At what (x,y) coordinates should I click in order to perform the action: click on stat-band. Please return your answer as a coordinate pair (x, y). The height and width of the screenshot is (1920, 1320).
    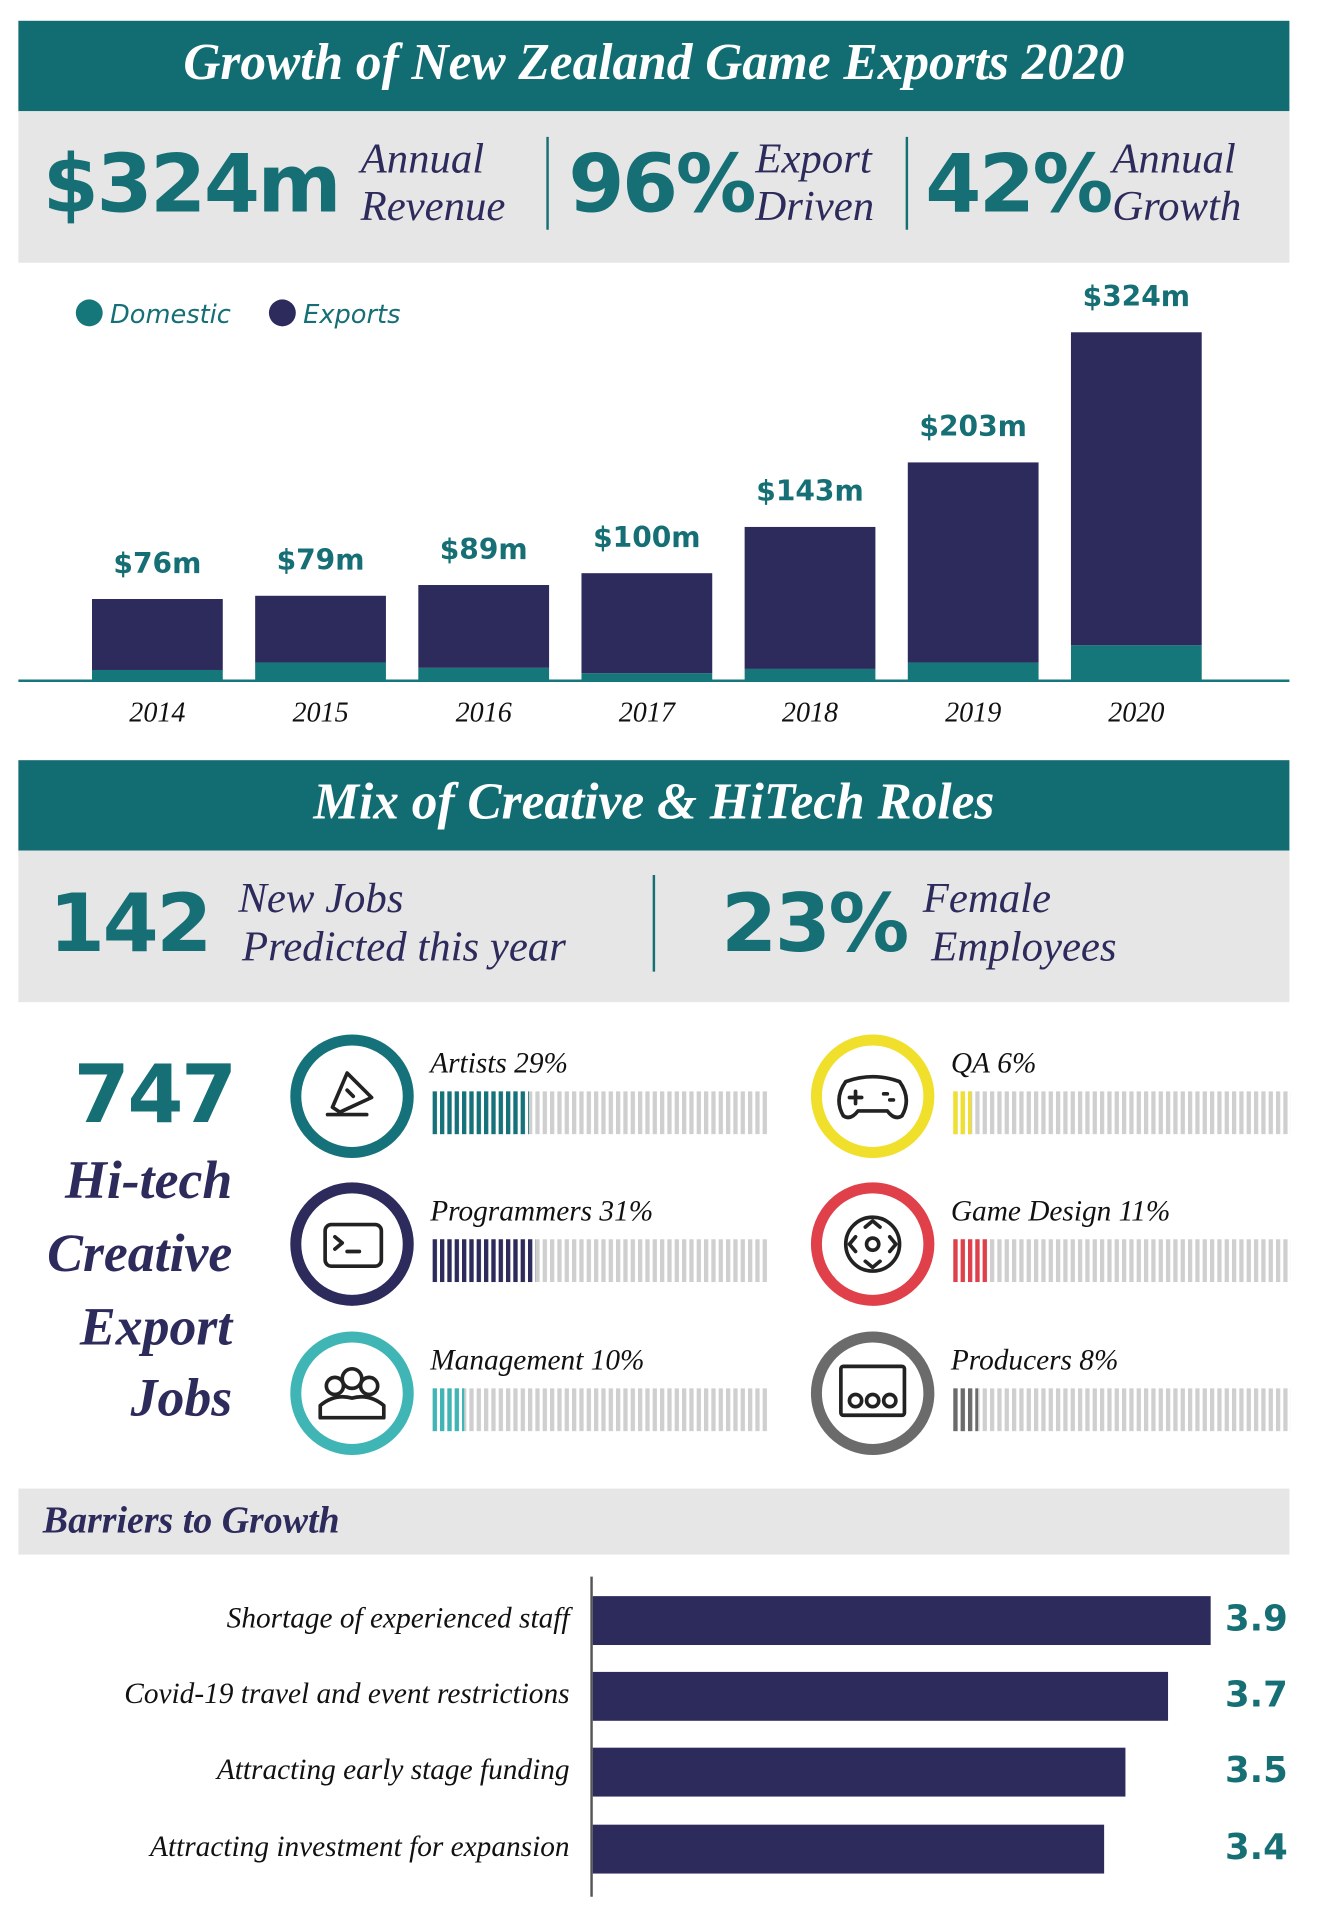
    Looking at the image, I should click on (654, 187).